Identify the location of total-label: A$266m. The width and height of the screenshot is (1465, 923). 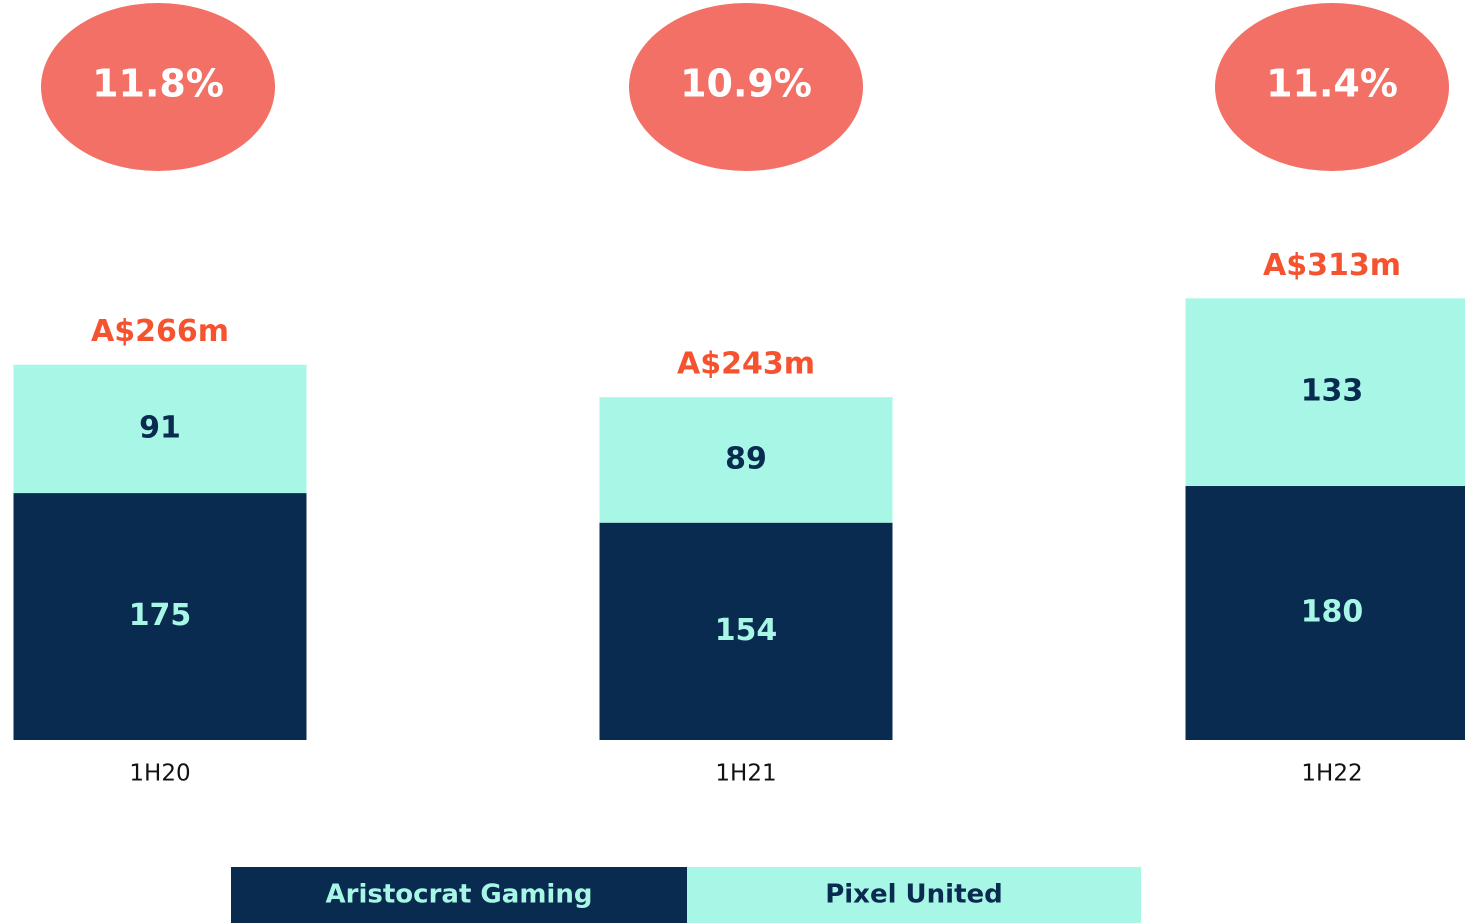
(160, 331).